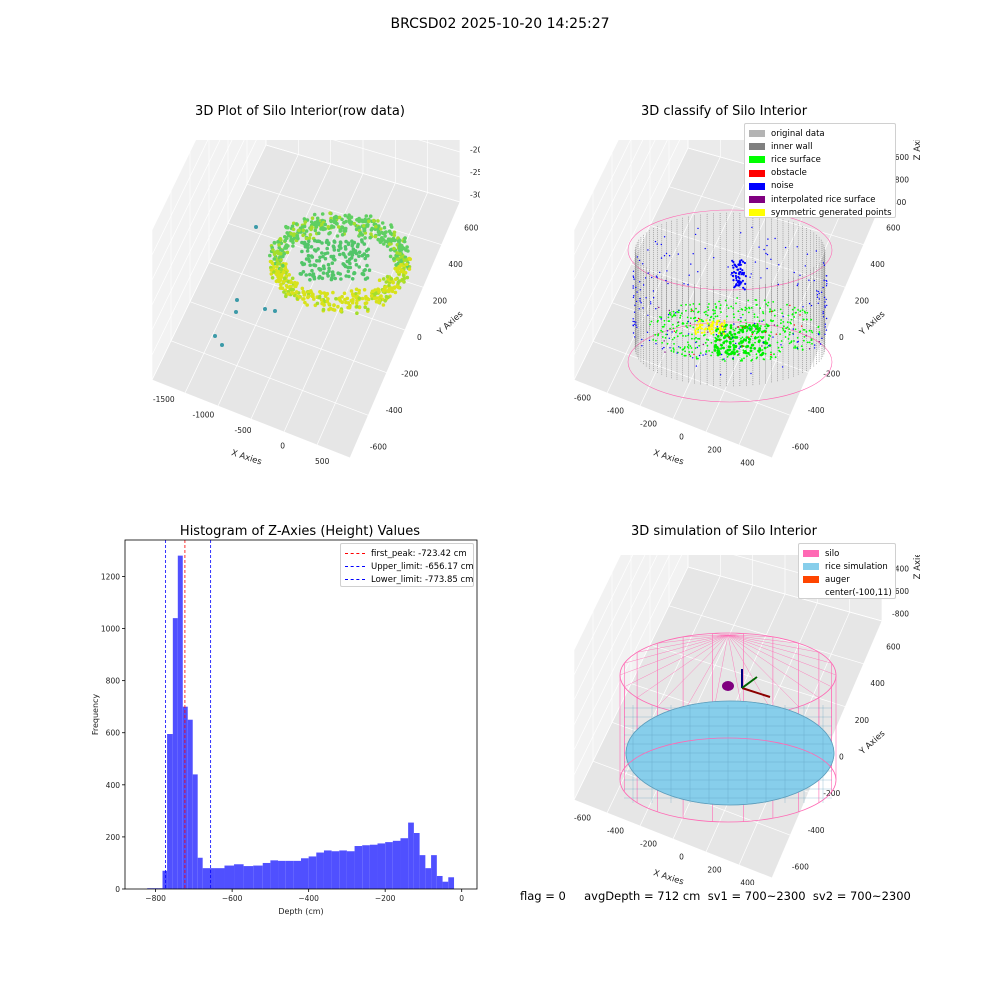 This screenshot has height=1000, width=1000. I want to click on hist-xtick-label: 0, so click(461, 898).